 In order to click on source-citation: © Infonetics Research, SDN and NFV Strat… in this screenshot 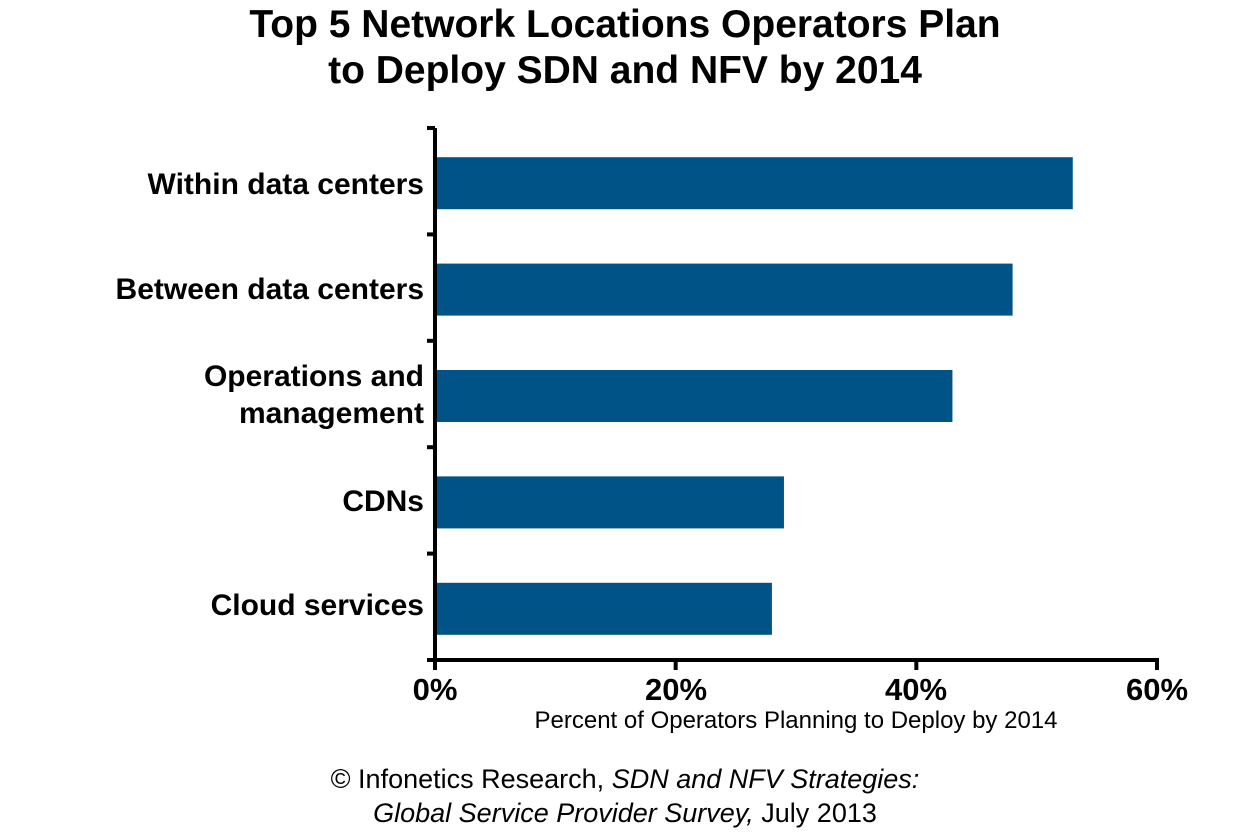, I will do `click(625, 796)`.